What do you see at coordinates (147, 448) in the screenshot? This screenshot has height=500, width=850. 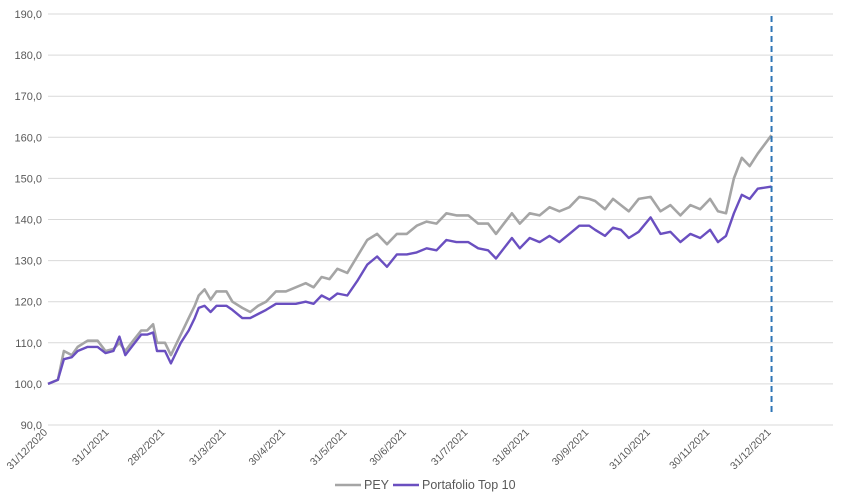 I see `x-tick-label: 28/2/2021` at bounding box center [147, 448].